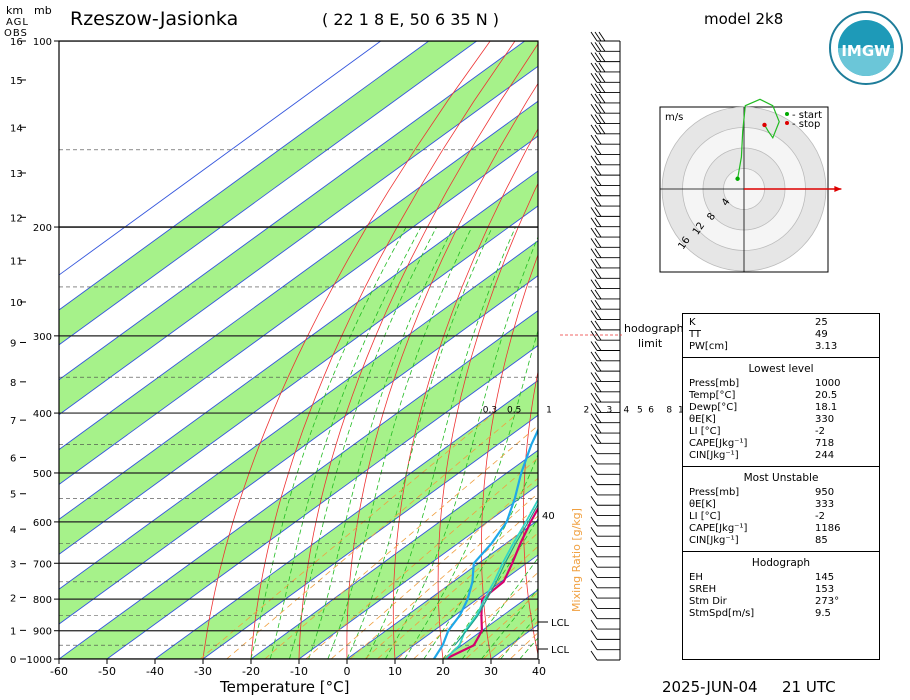  Describe the element at coordinates (586, 410) in the screenshot. I see `mixing-ratio-label: 2` at that location.